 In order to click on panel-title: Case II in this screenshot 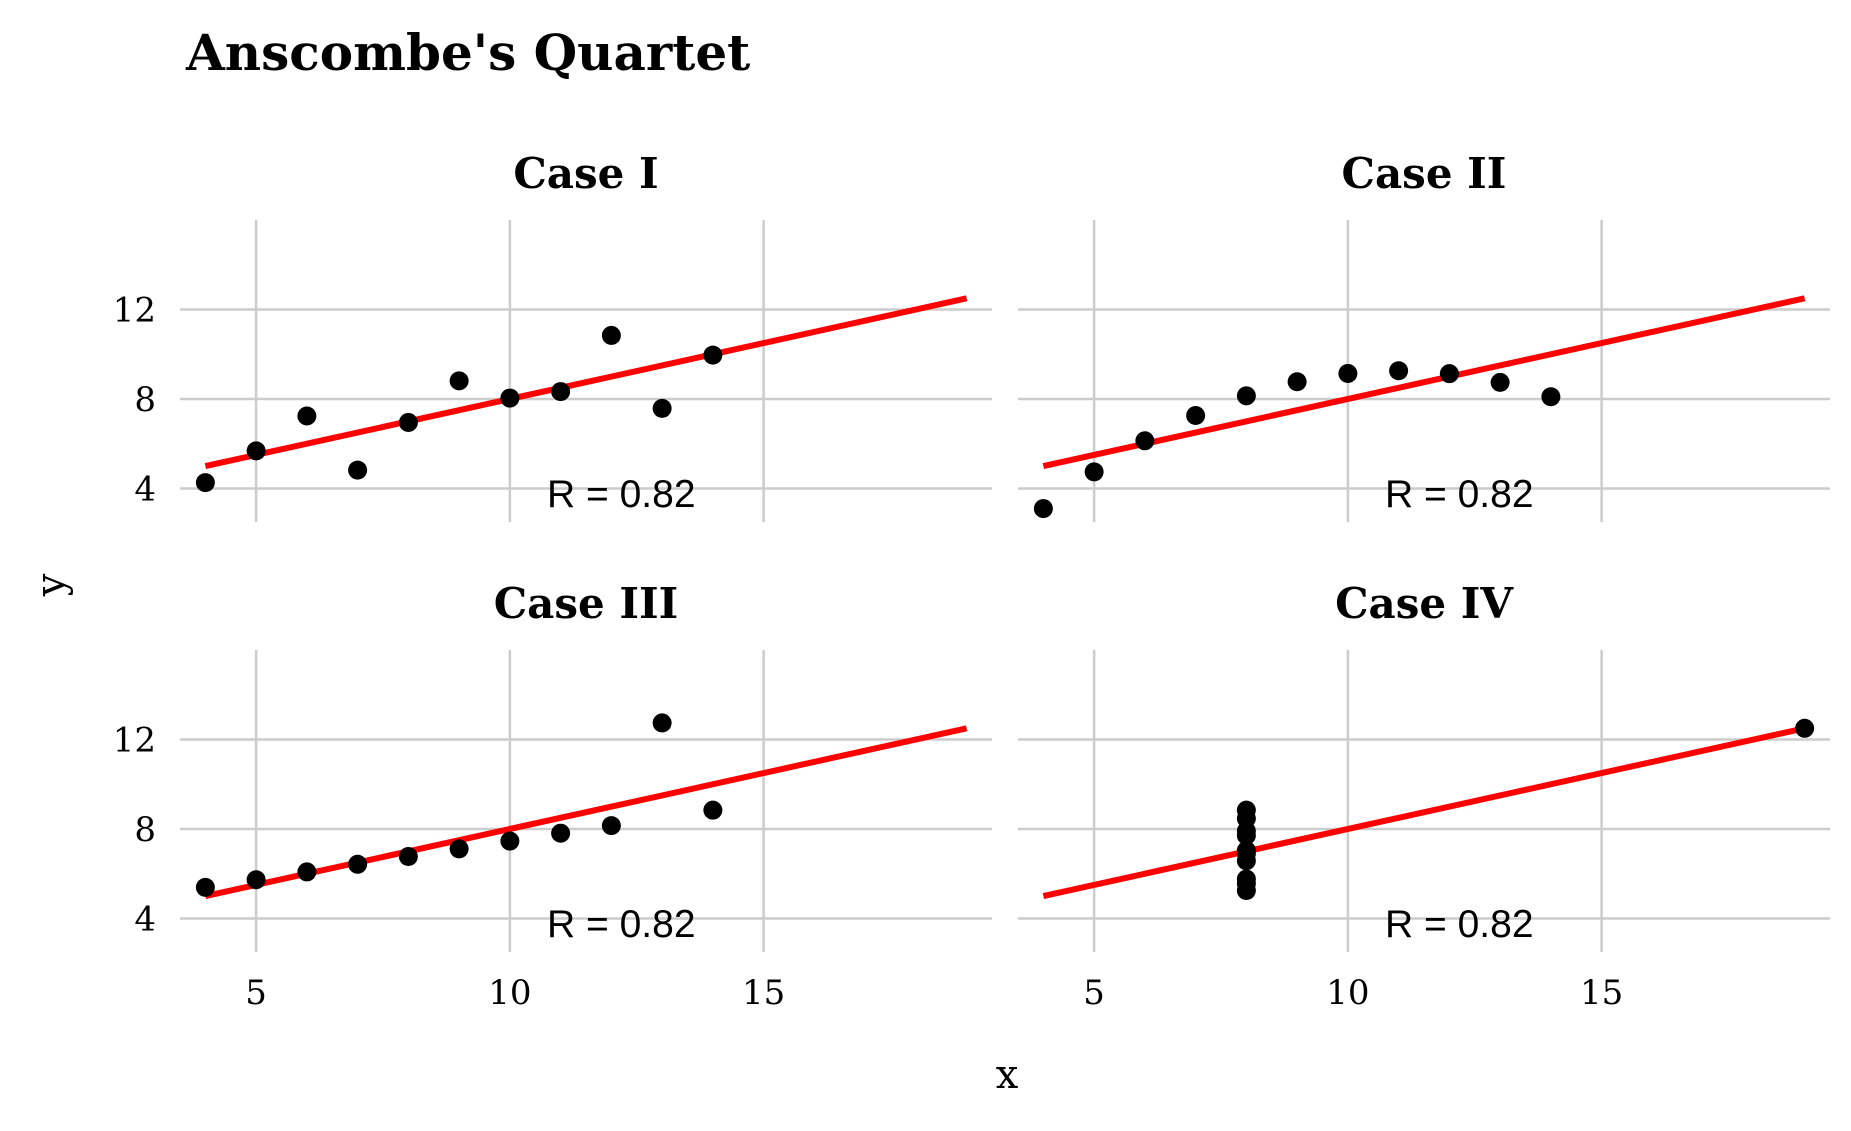, I will do `click(1424, 173)`.